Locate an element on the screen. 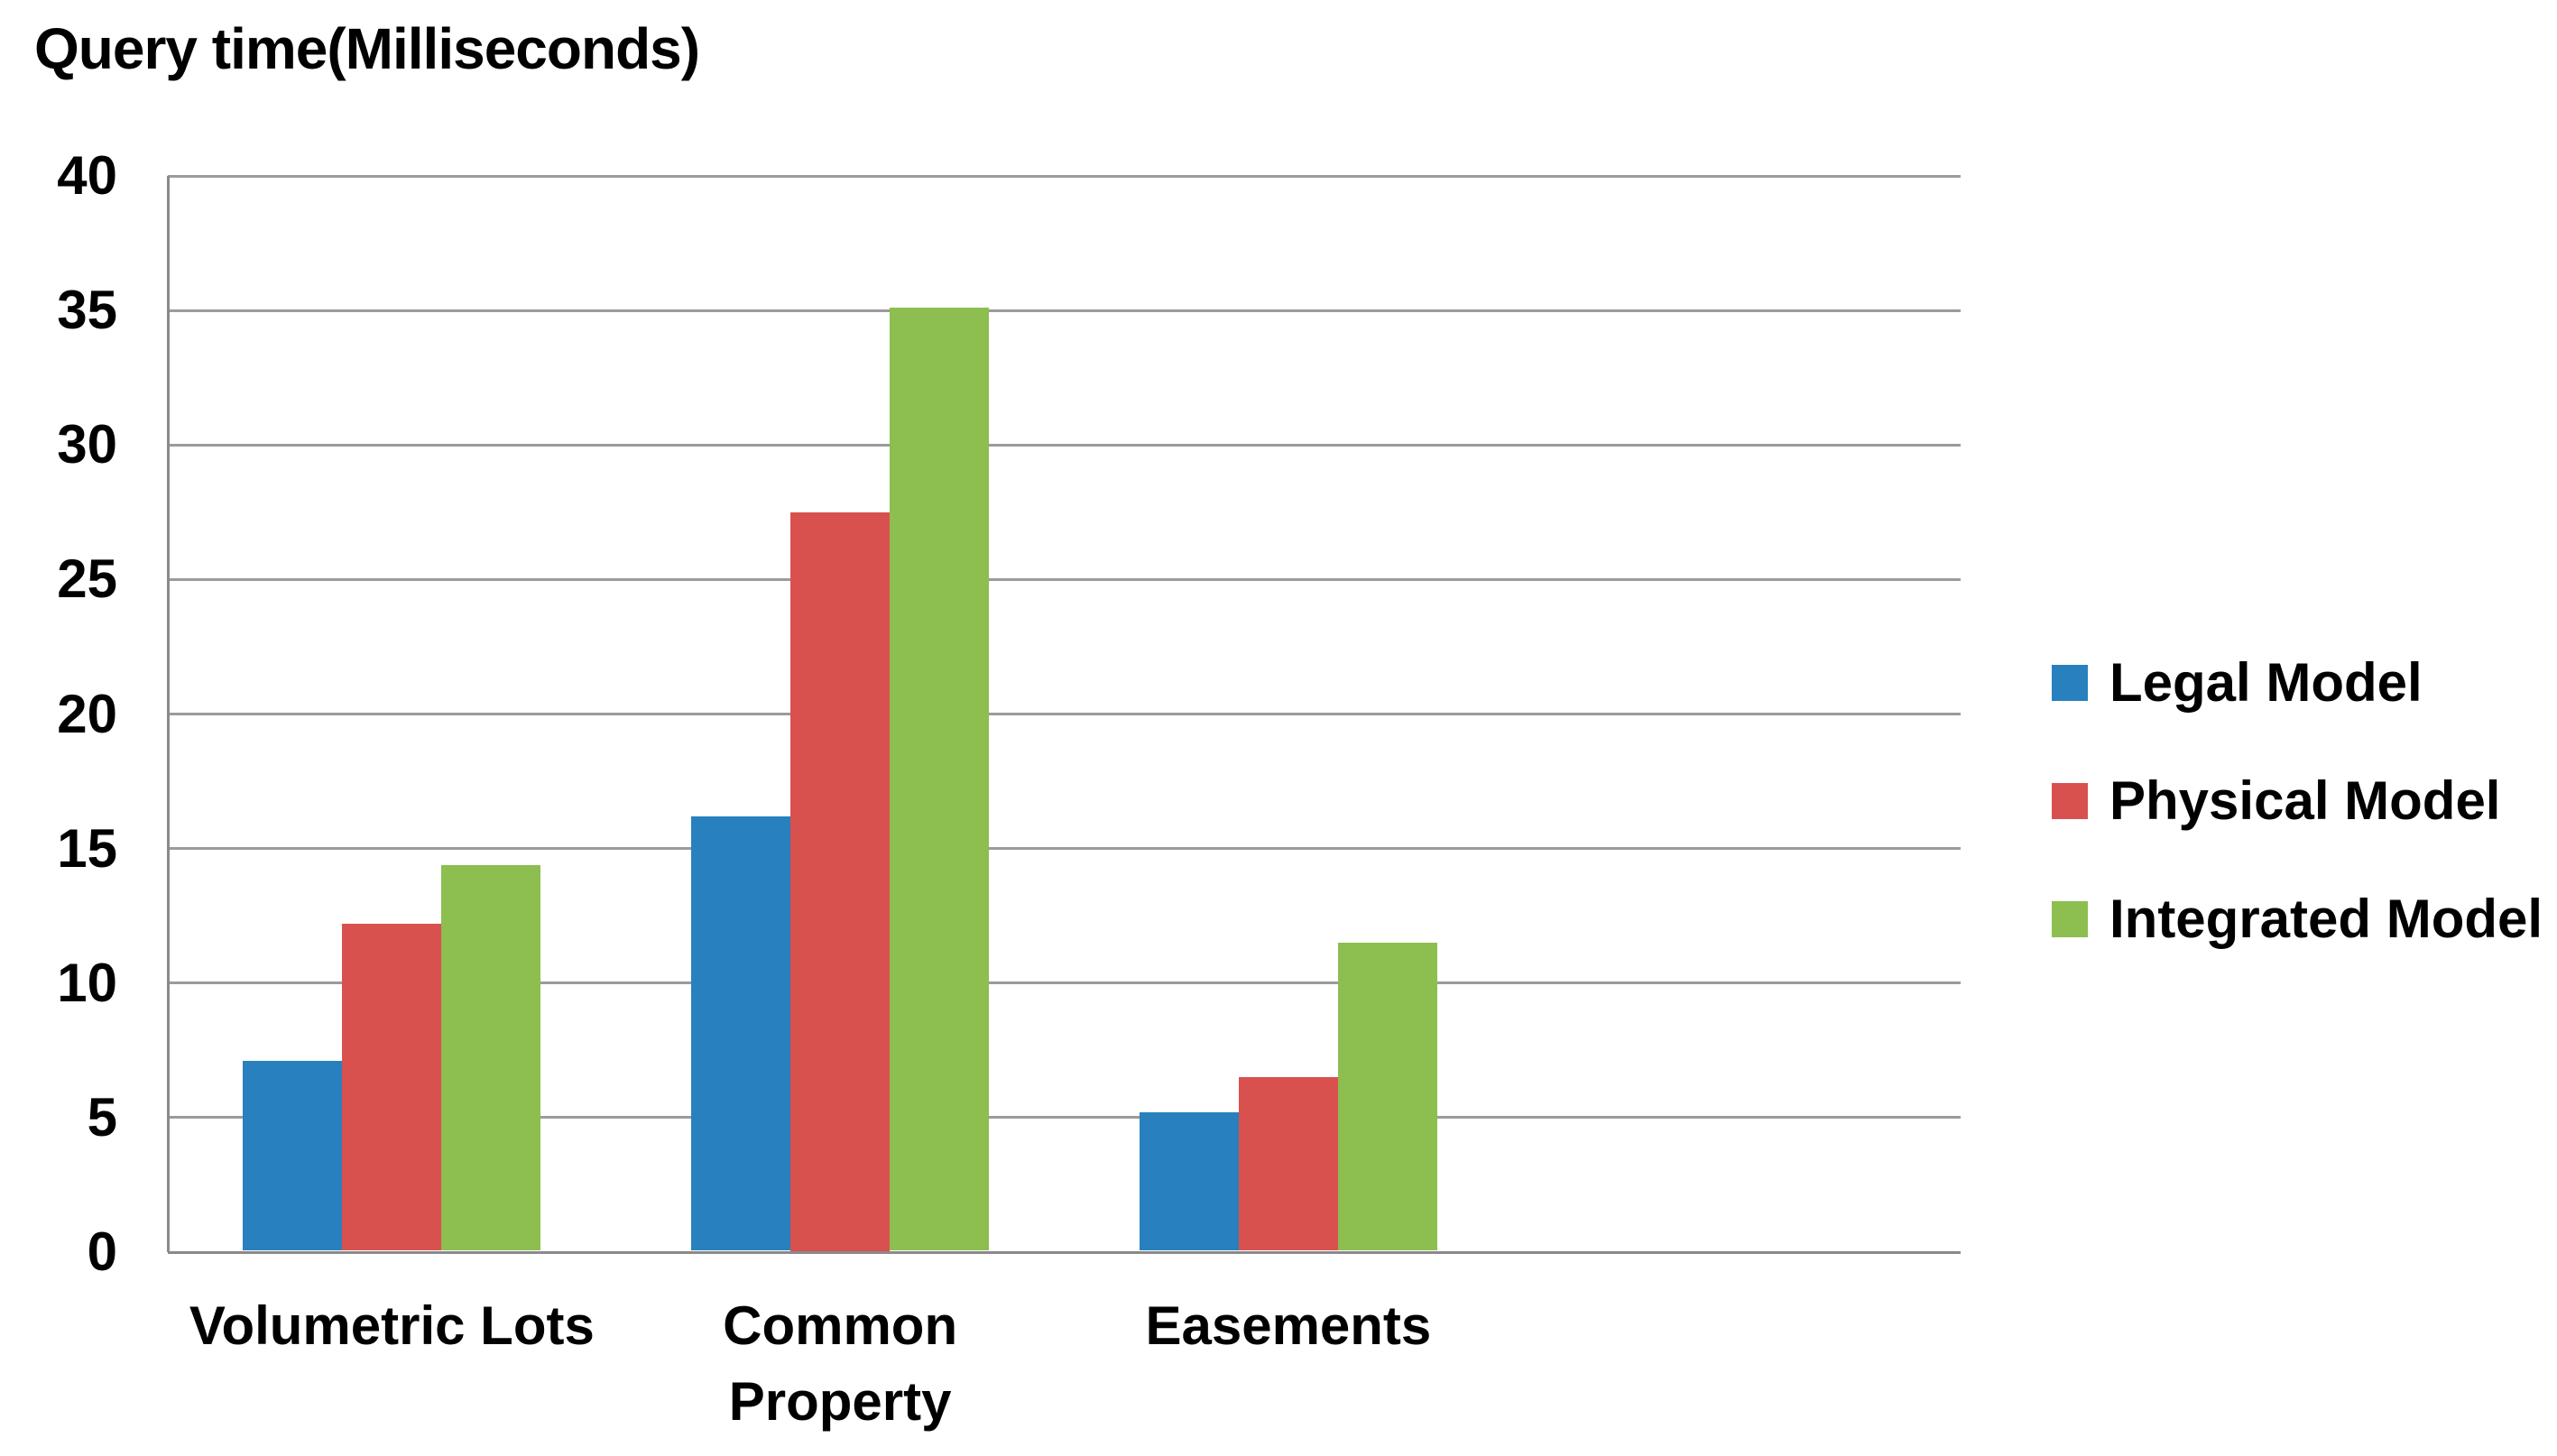 The image size is (2557, 1456). y-tick-label: 10 is located at coordinates (87, 983).